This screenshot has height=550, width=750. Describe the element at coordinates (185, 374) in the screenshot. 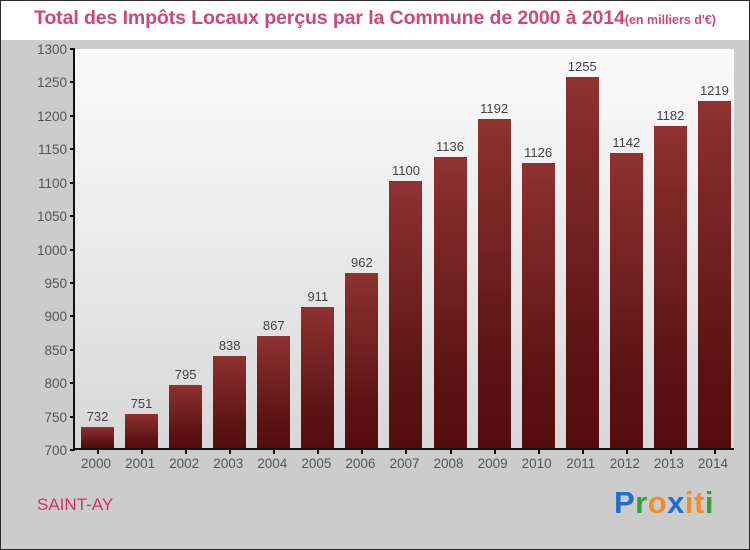

I see `bar-value-label: 795` at that location.